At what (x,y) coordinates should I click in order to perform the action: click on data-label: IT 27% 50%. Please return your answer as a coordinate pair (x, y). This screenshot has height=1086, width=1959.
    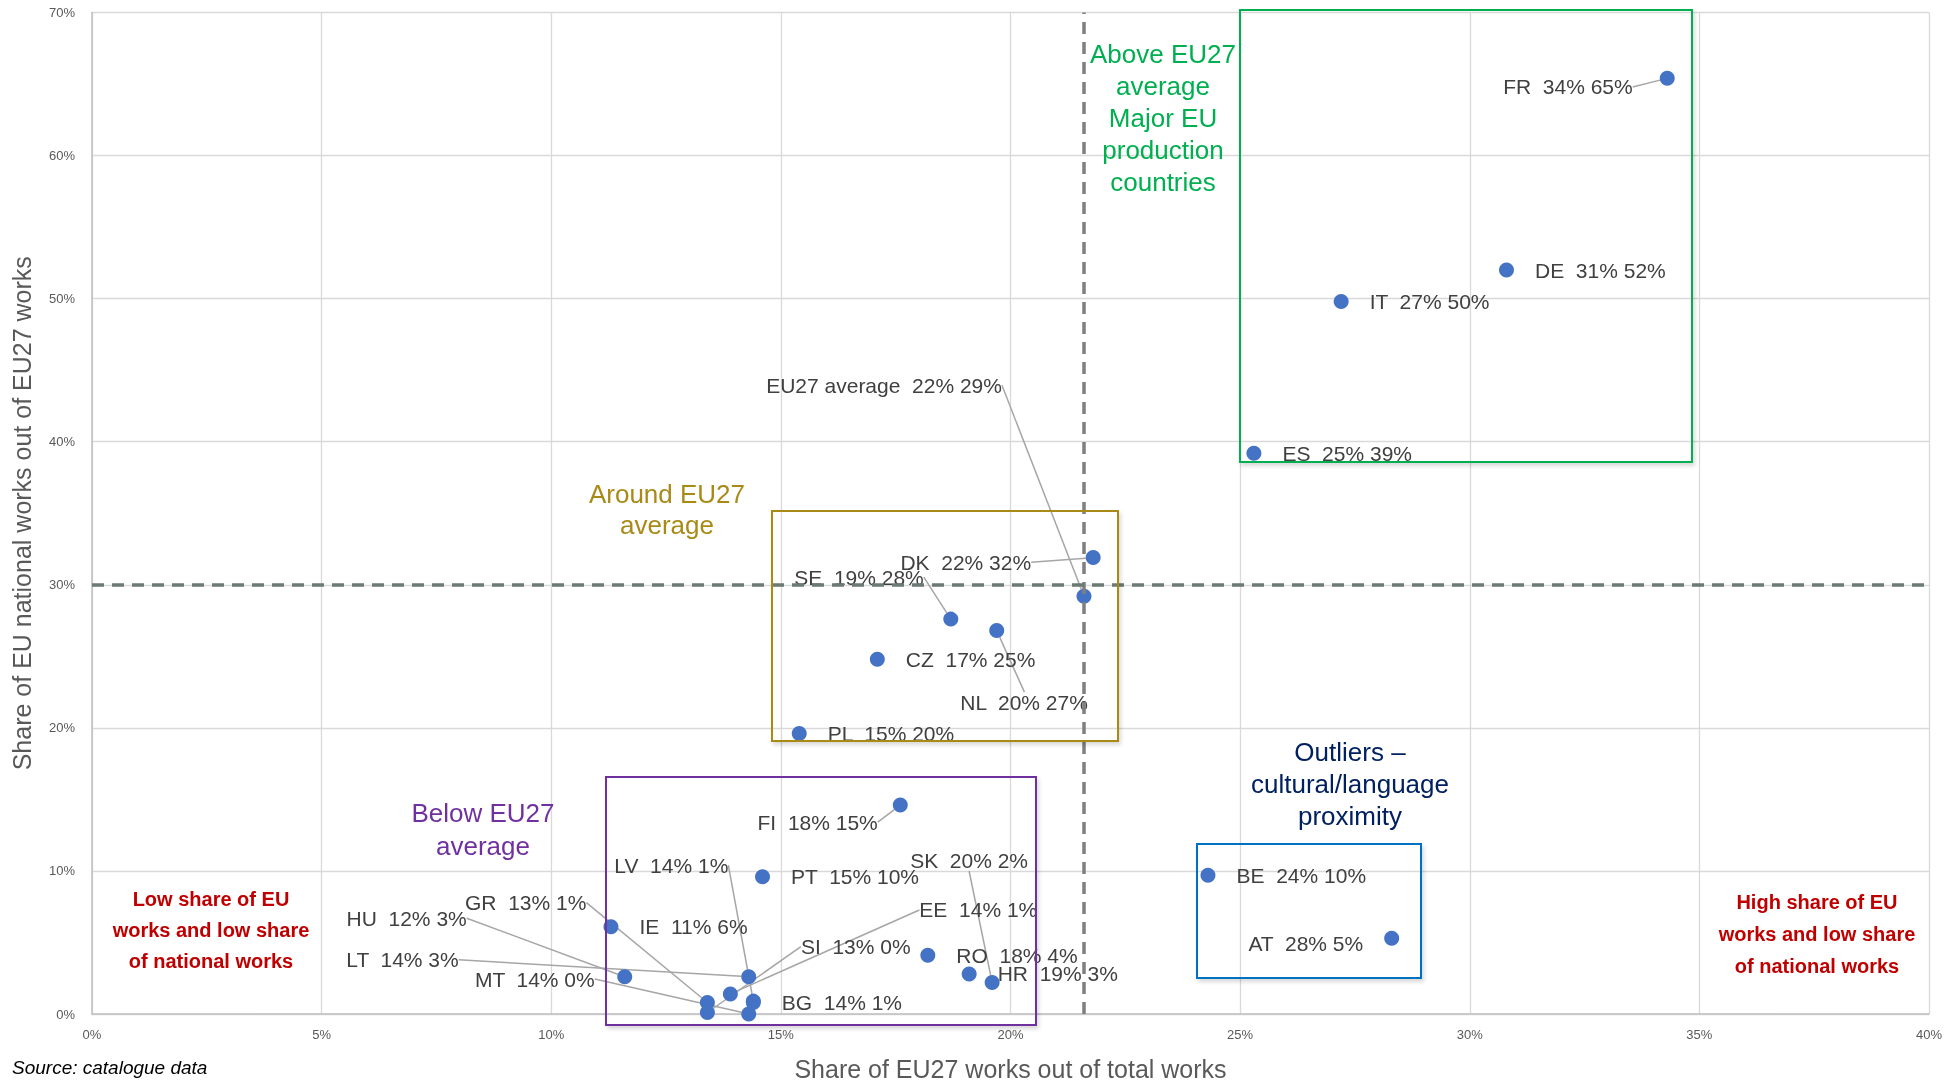
    Looking at the image, I should click on (1429, 301).